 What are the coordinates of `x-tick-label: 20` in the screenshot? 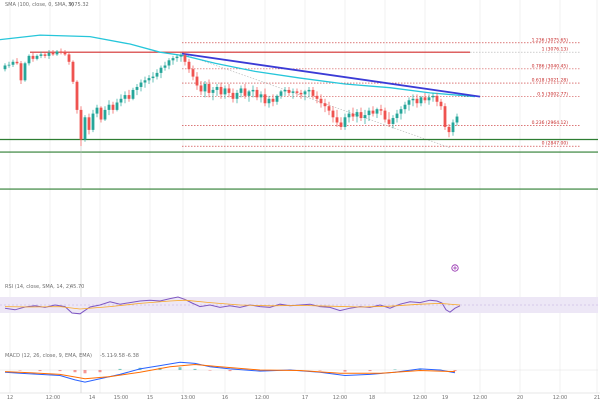 It's located at (520, 397).